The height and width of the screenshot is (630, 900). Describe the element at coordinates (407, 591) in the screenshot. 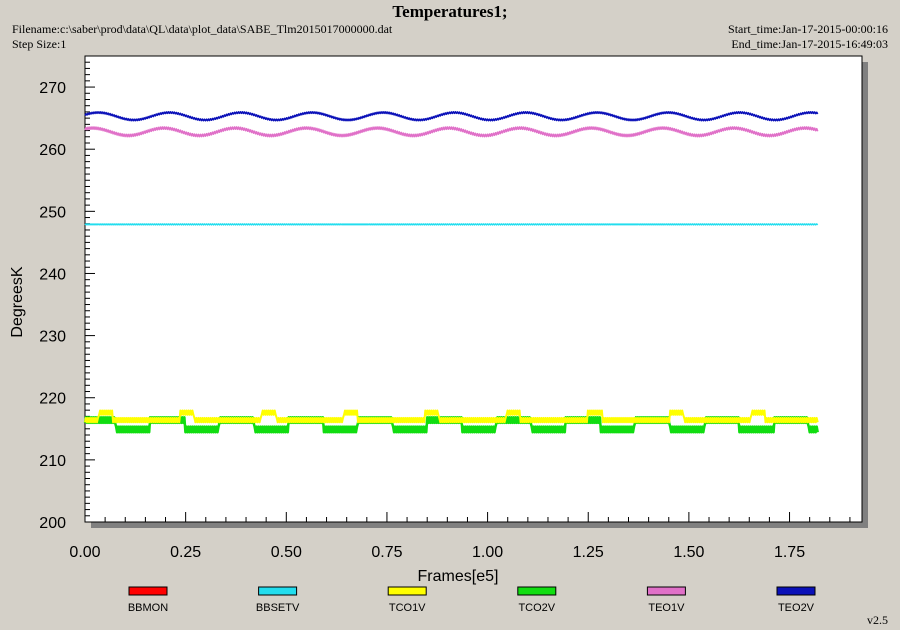

I see `legend-swatch-tco1v` at that location.